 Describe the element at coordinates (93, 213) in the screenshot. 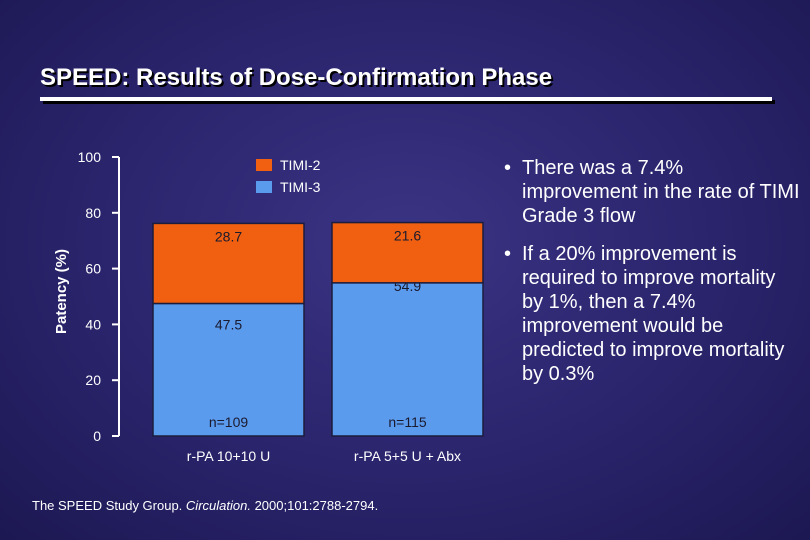

I see `y-tick-label: 80` at that location.